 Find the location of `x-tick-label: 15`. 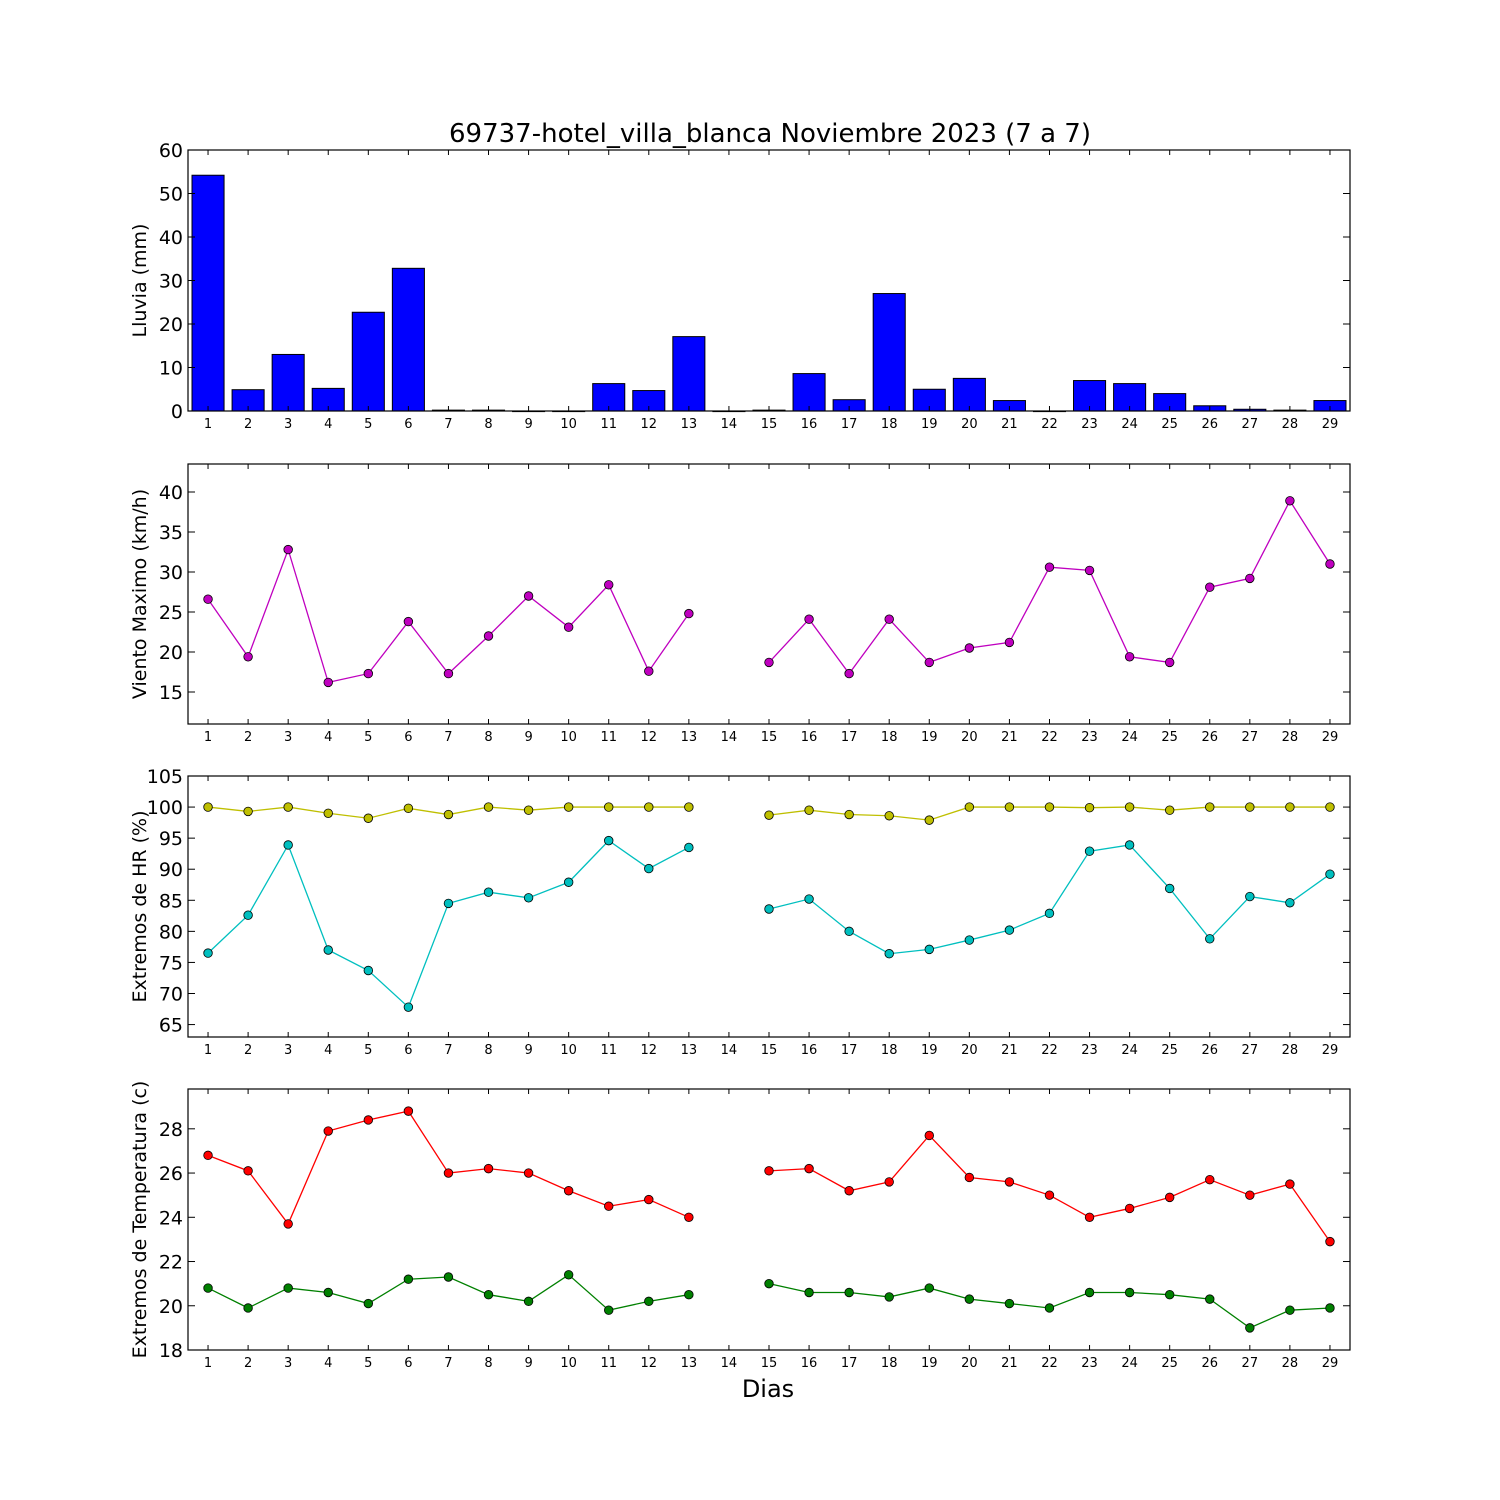

x-tick-label: 15 is located at coordinates (769, 737).